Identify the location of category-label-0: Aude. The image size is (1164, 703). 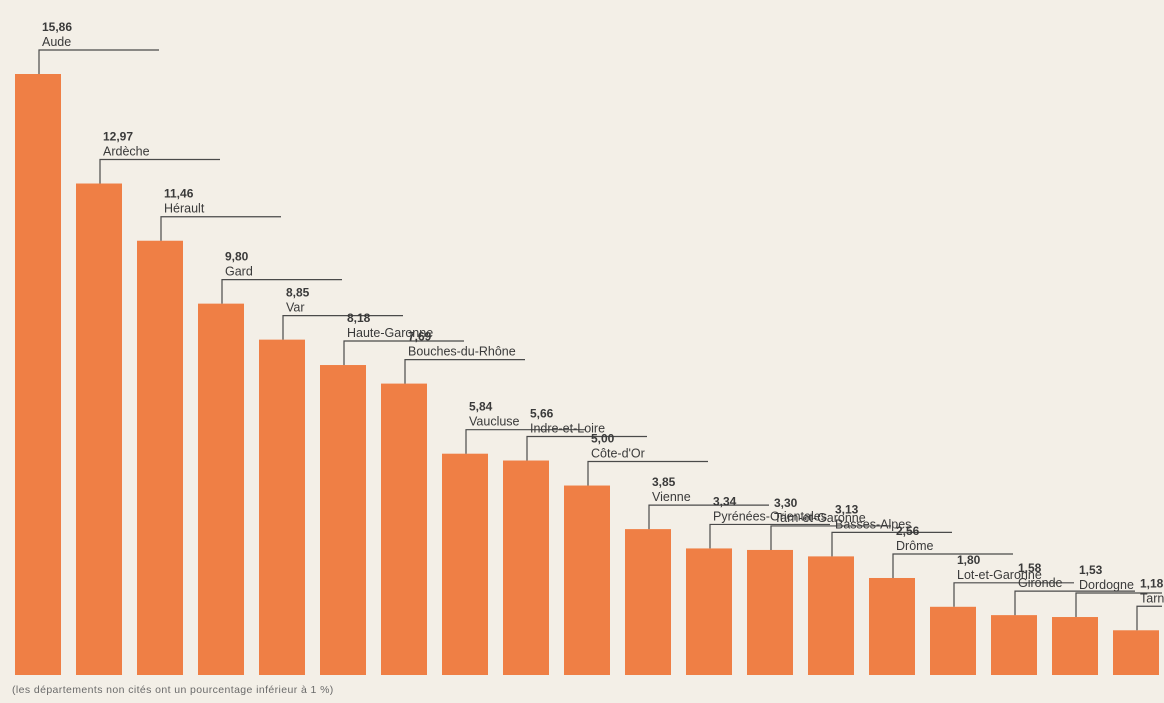
(56, 42).